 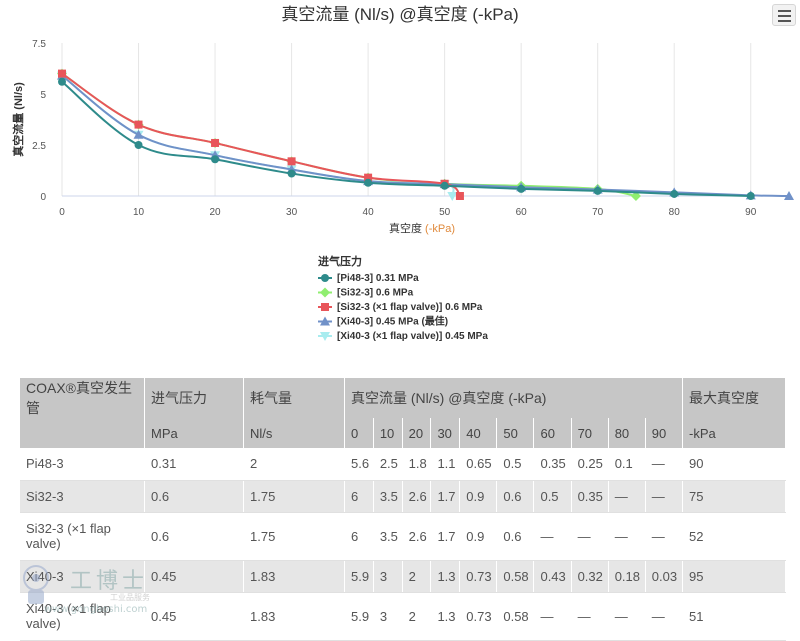 I want to click on x-tick-label: 20, so click(x=215, y=212).